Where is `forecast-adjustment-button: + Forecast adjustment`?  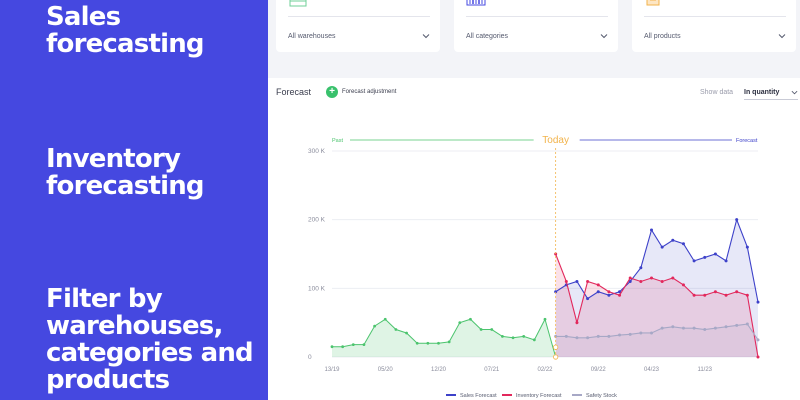 forecast-adjustment-button: + Forecast adjustment is located at coordinates (361, 92).